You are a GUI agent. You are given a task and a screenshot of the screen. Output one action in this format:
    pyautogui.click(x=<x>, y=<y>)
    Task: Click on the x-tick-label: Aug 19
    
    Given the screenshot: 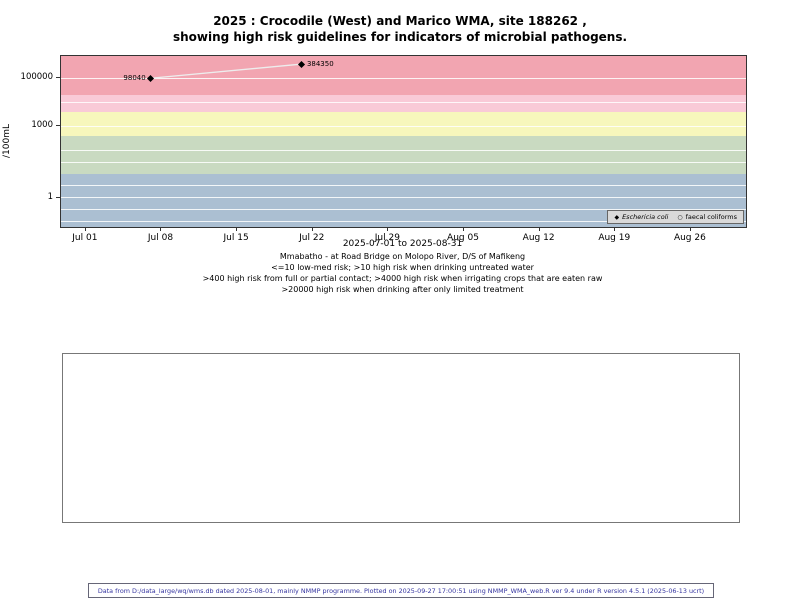 What is the action you would take?
    pyautogui.click(x=614, y=238)
    